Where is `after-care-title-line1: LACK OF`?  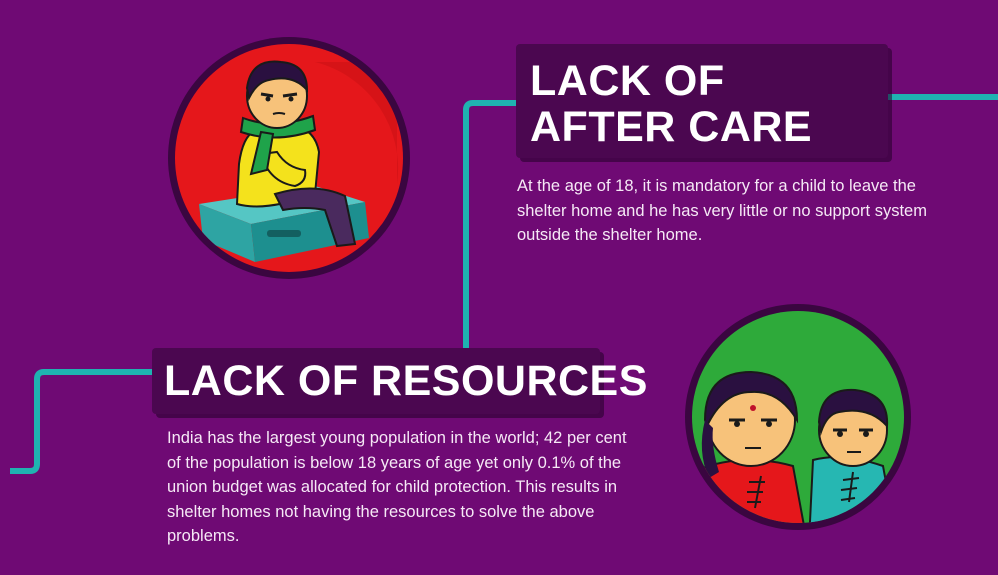
after-care-title-line1: LACK OF is located at coordinates (627, 81).